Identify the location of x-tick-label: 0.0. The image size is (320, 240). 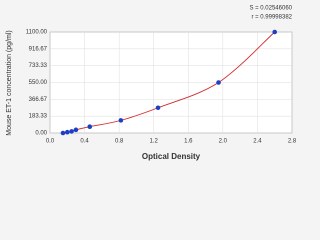
(50, 142).